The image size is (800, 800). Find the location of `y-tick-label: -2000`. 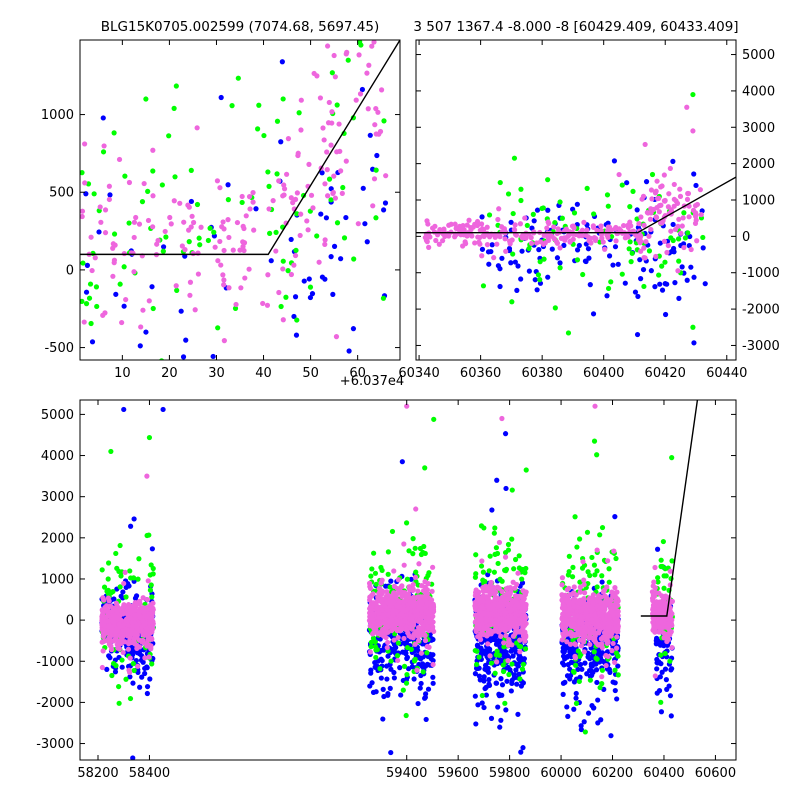

y-tick-label: -2000 is located at coordinates (761, 310).